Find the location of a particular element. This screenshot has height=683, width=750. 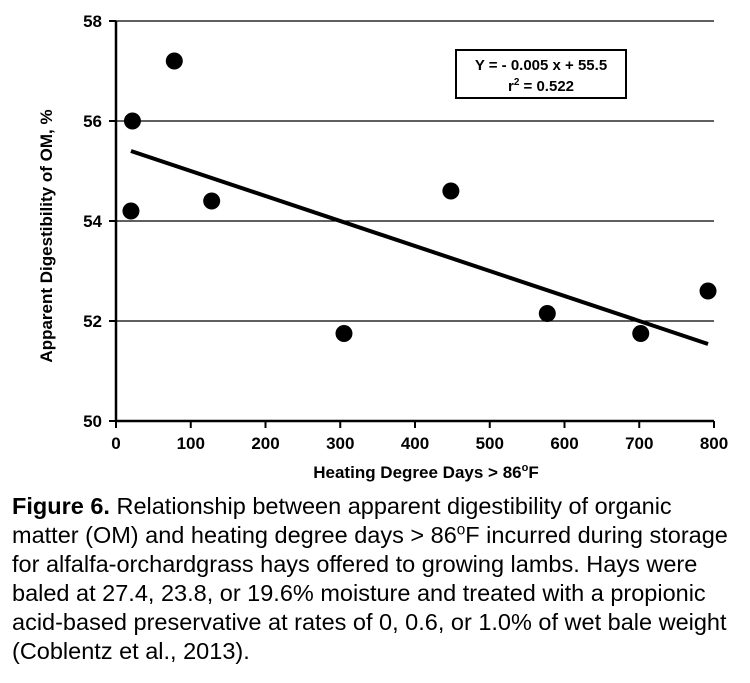

y-tick-label: 54 is located at coordinates (92, 221).